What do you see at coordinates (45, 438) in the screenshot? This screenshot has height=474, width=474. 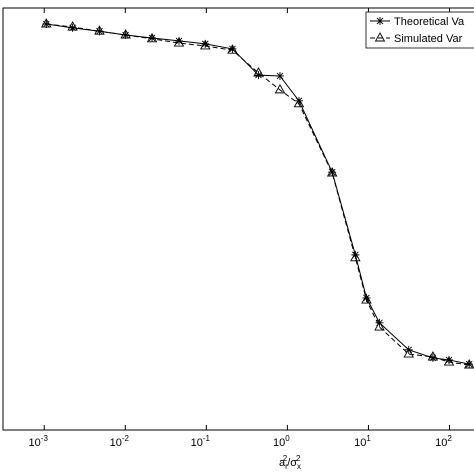 I see `x-tick-exponent: -3` at bounding box center [45, 438].